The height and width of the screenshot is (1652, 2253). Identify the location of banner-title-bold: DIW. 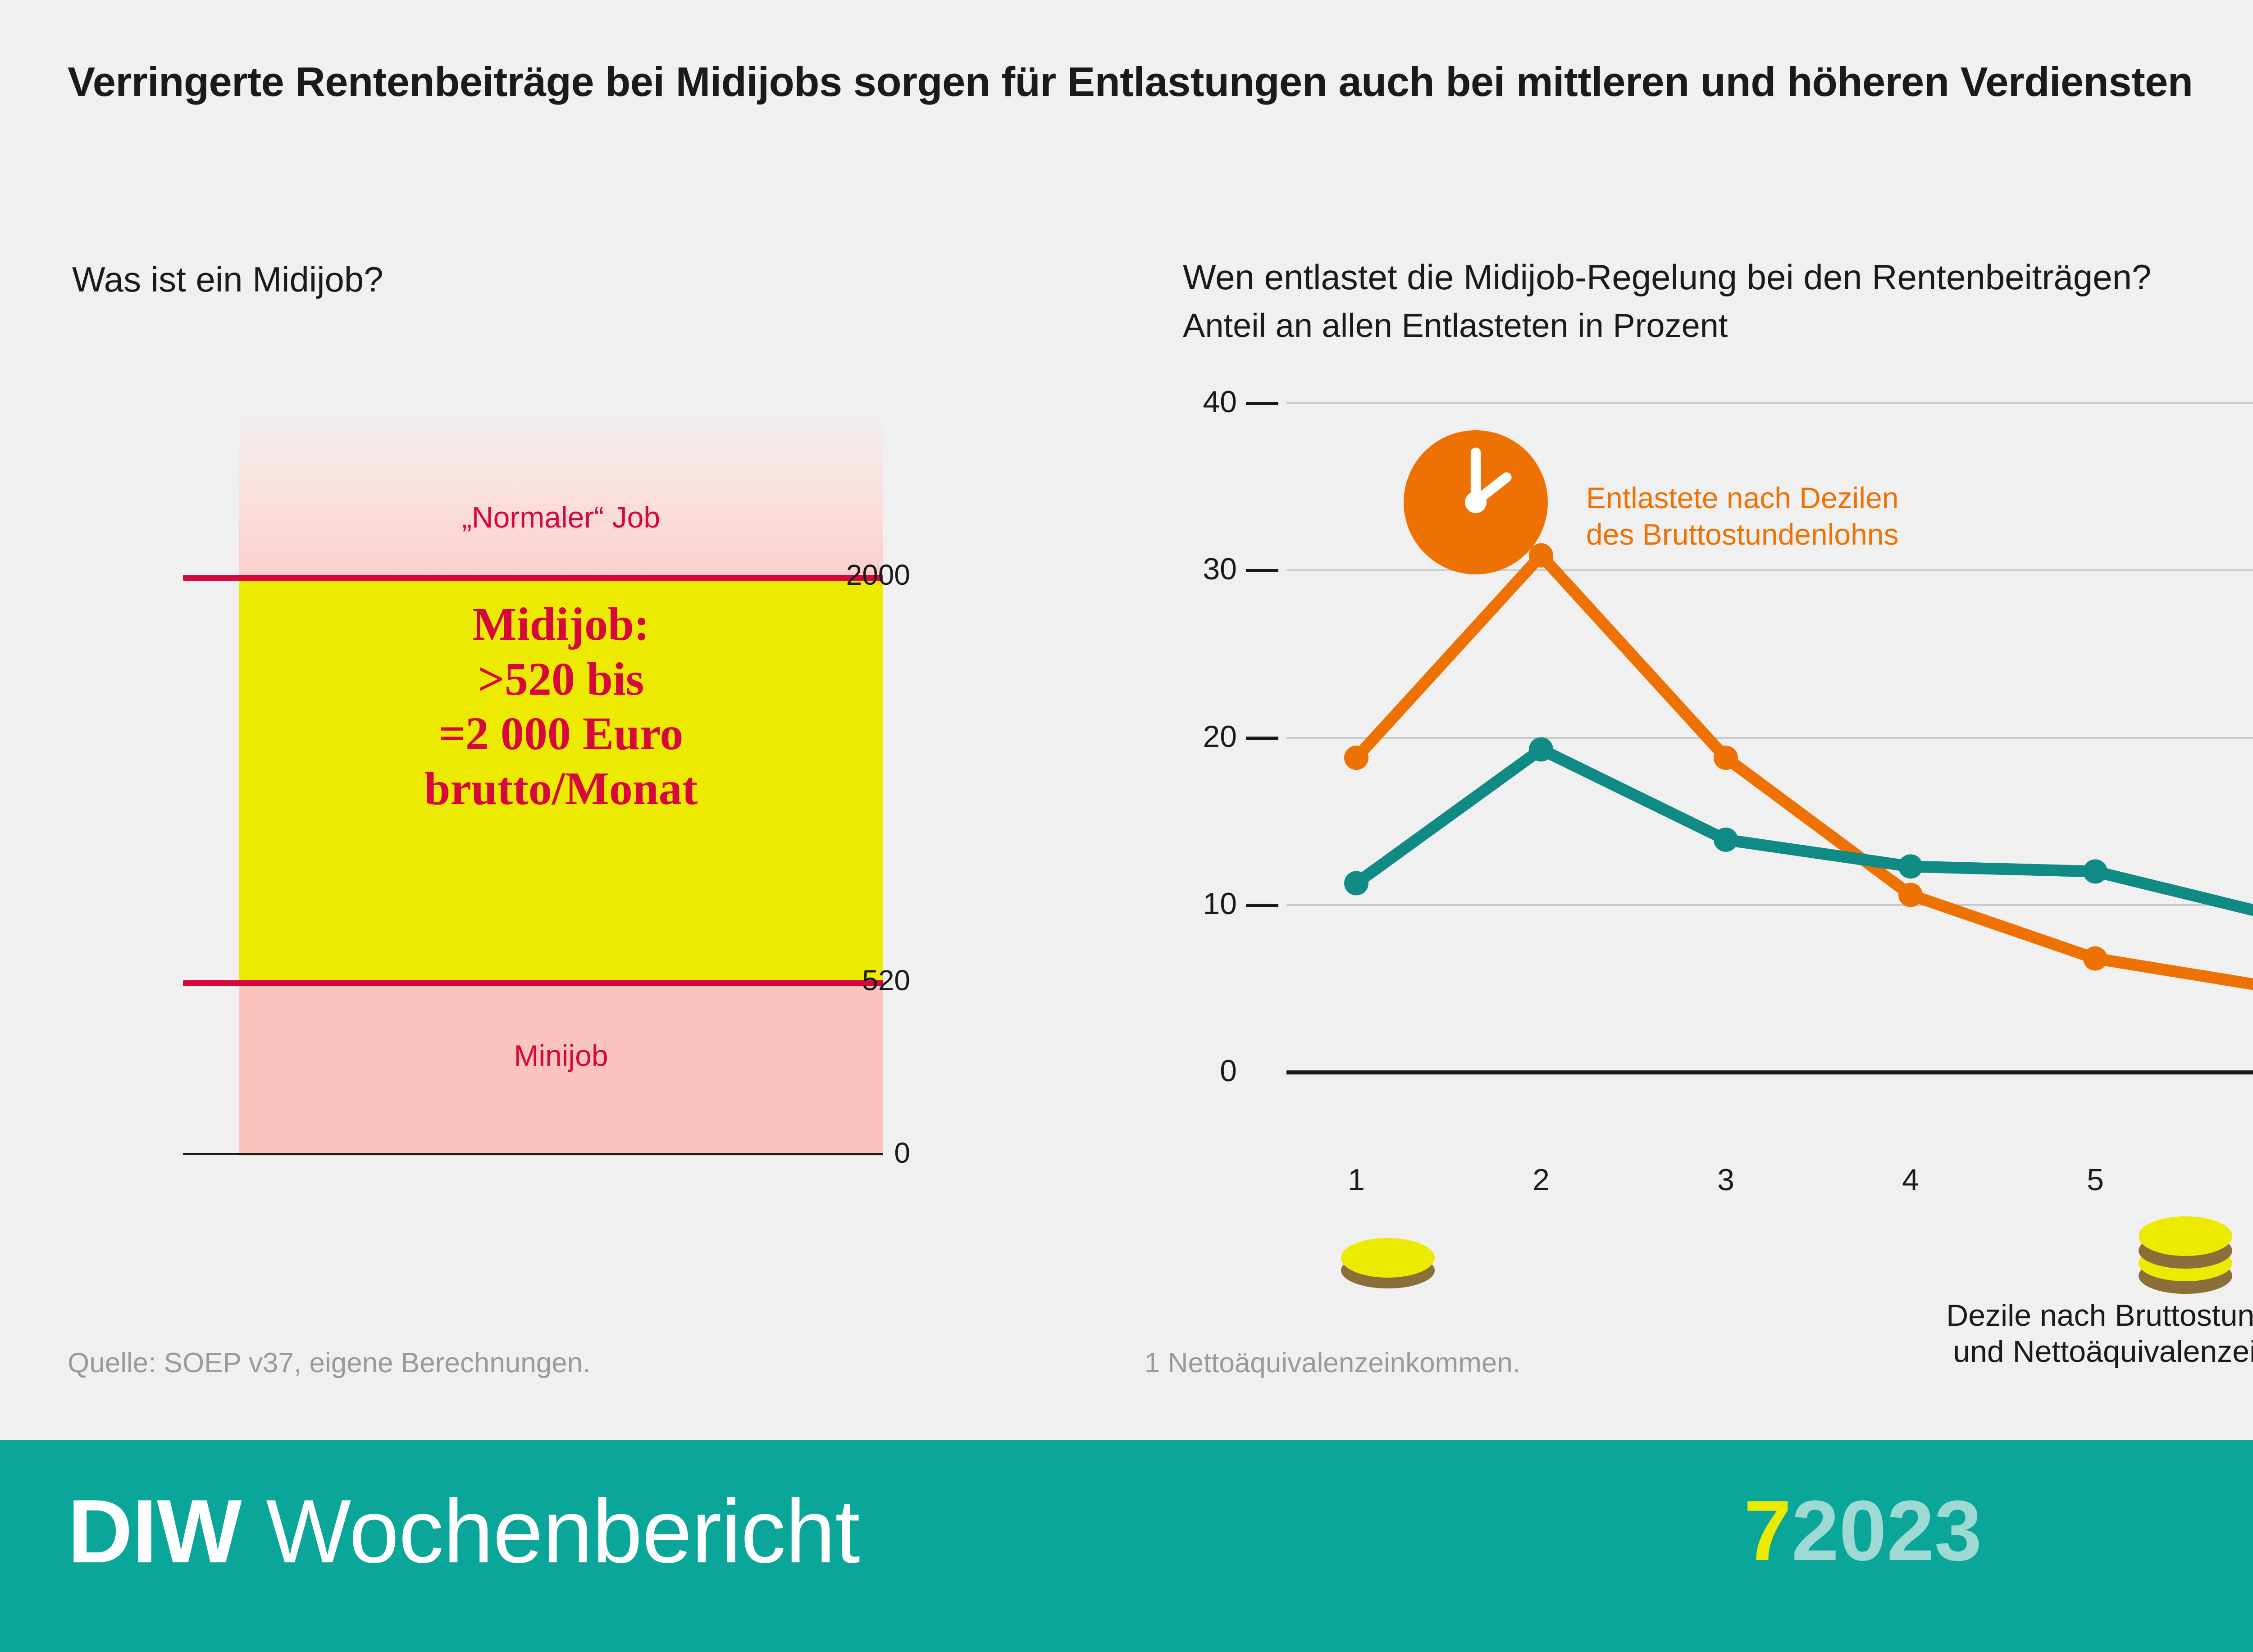
(155, 1531).